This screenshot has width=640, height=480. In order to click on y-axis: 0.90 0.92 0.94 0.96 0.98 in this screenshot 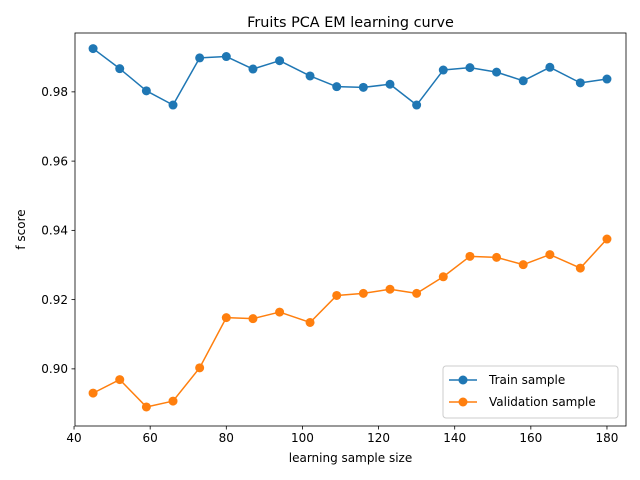, I will do `click(58, 230)`.